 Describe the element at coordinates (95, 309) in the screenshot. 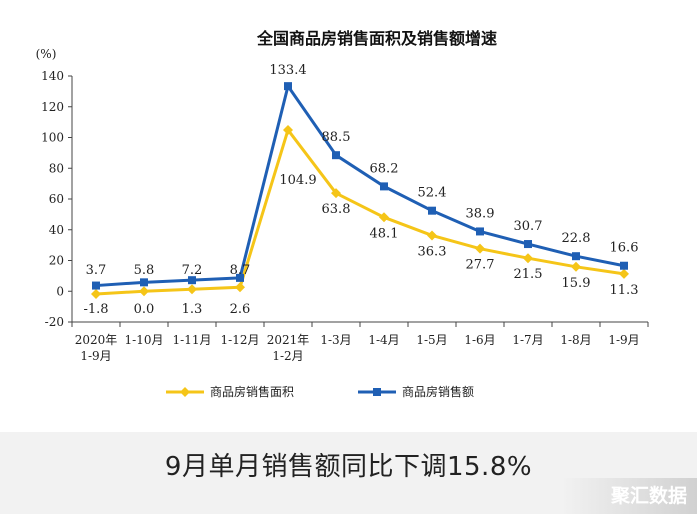

I see `data-label-sales-area: -1.8` at that location.